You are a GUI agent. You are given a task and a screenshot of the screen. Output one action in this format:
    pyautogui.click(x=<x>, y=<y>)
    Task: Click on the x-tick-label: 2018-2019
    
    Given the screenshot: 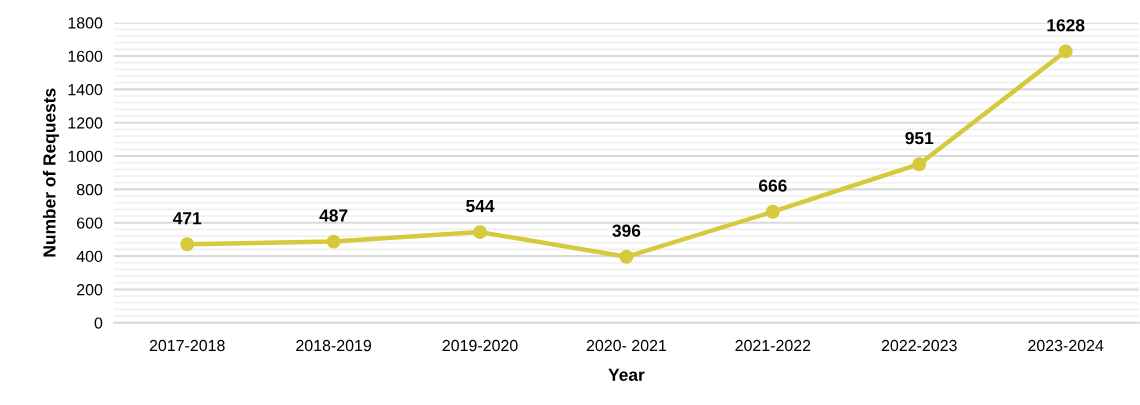 What is the action you would take?
    pyautogui.click(x=334, y=345)
    